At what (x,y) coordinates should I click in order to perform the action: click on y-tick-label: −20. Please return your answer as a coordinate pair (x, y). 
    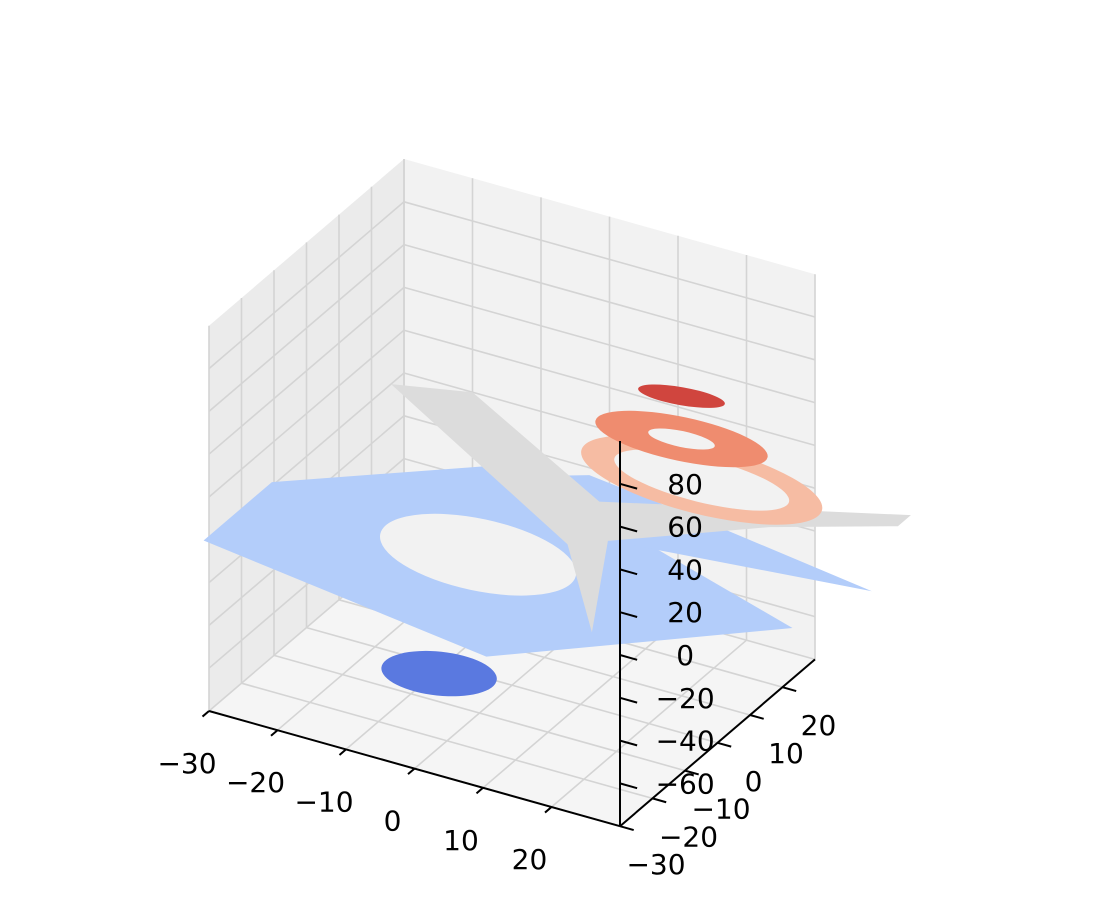
    Looking at the image, I should click on (688, 836).